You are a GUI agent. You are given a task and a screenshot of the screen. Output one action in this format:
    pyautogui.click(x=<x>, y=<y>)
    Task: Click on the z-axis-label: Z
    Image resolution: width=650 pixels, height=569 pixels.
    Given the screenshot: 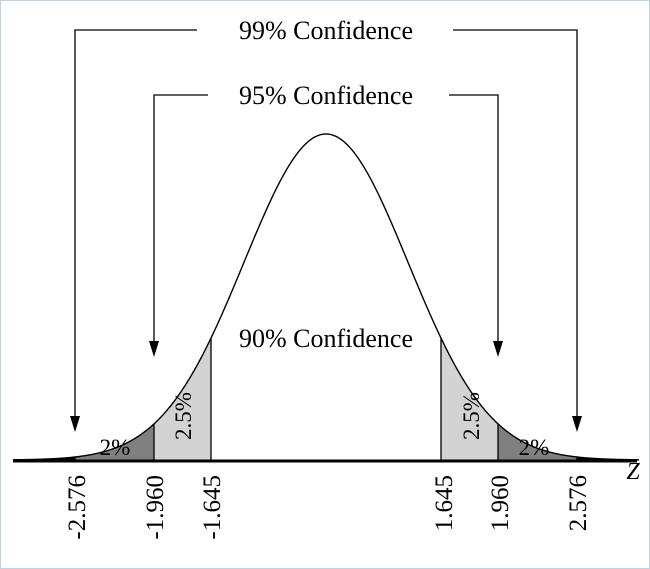 What is the action you would take?
    pyautogui.click(x=633, y=472)
    